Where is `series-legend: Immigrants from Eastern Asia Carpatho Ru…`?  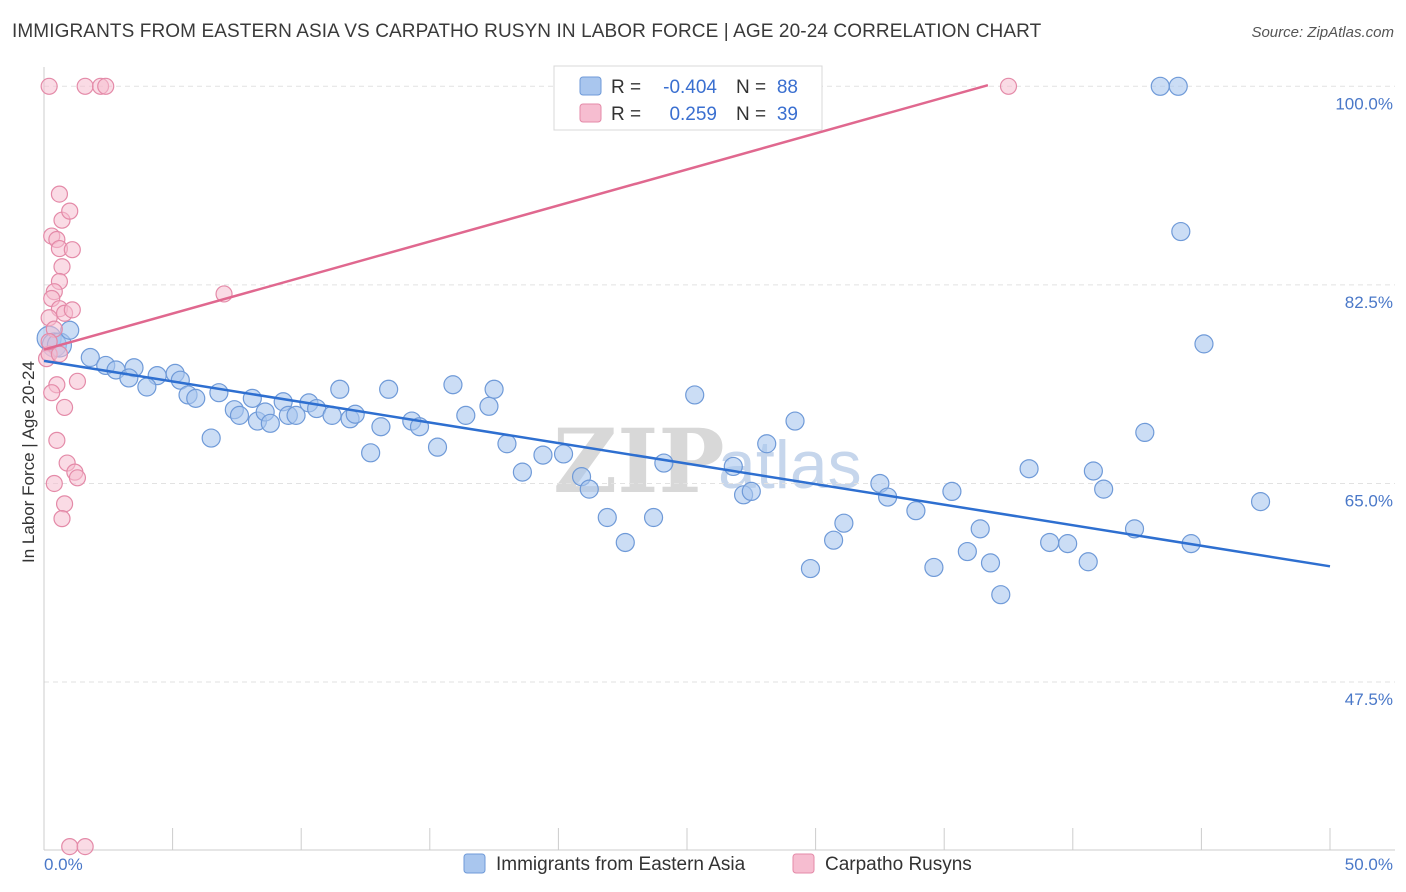 series-legend: Immigrants from Eastern Asia Carpatho Ru… is located at coordinates (717, 864).